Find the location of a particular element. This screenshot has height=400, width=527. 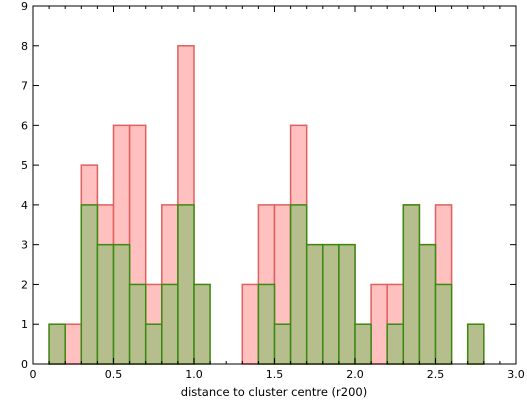

y-tick-label: 5 is located at coordinates (24, 165).